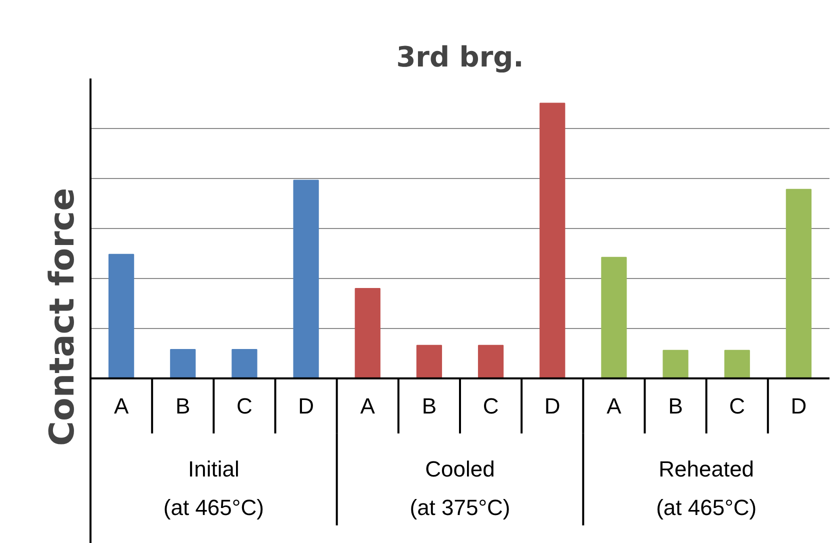 This screenshot has height=543, width=831. I want to click on text: Reheated (at 465°C), so click(706, 488).